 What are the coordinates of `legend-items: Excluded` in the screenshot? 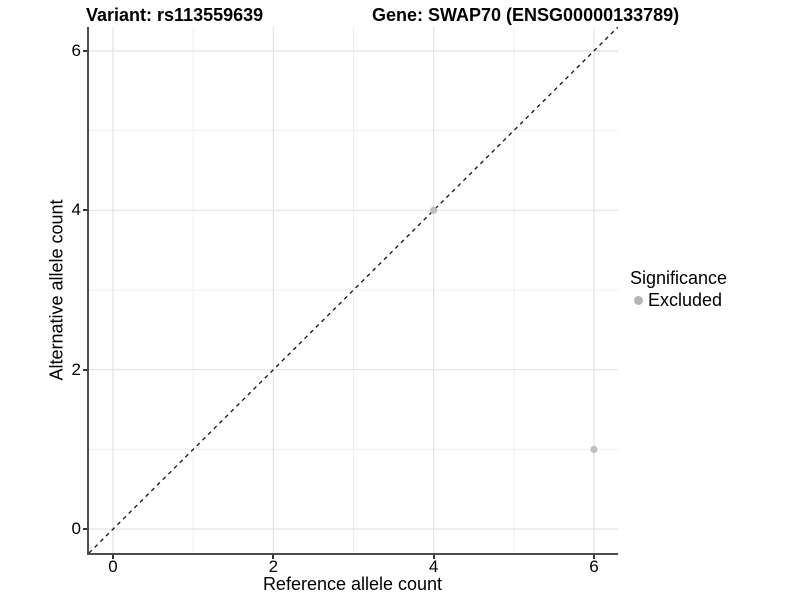 It's located at (678, 300).